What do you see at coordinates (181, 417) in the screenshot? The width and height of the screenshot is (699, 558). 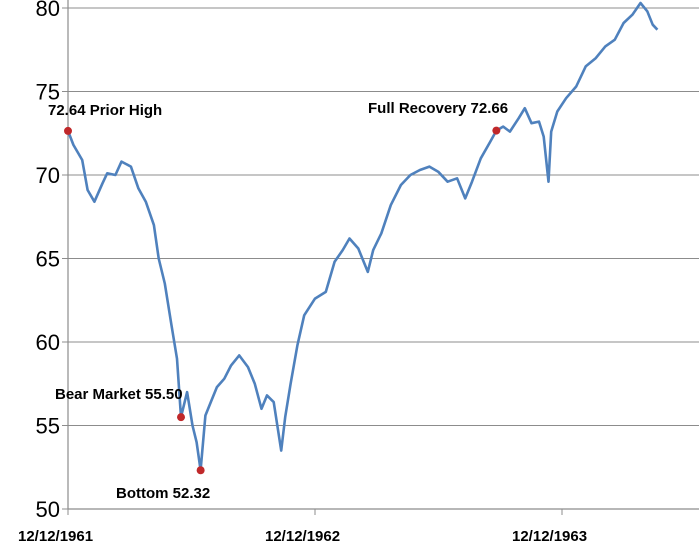 I see `marker-bear-market` at bounding box center [181, 417].